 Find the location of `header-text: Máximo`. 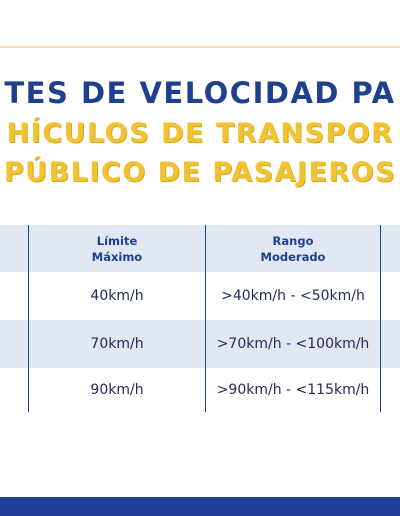

header-text: Máximo is located at coordinates (117, 256).